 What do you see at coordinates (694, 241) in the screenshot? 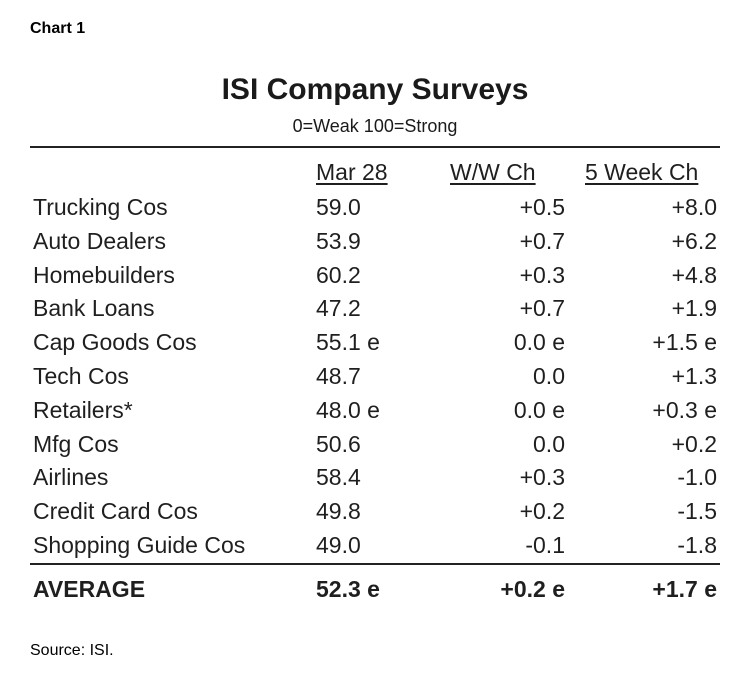
I see `table-cell: +6.2` at bounding box center [694, 241].